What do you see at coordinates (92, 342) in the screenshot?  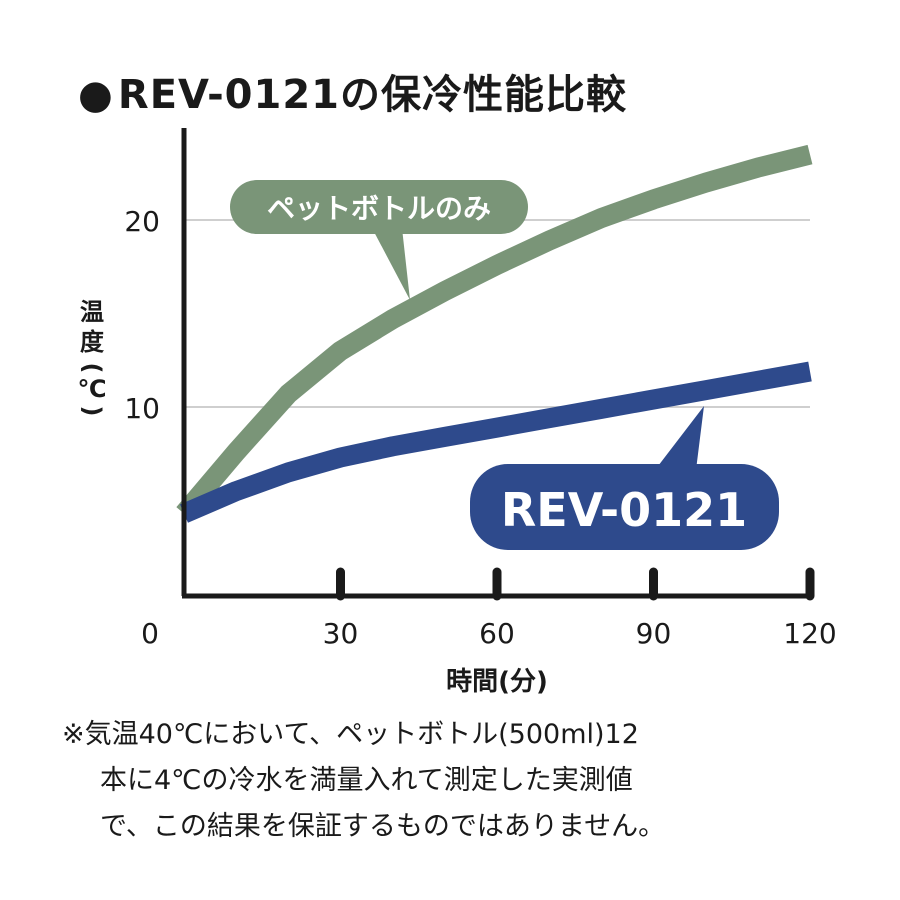 I see `y-axis-label-char: 度` at bounding box center [92, 342].